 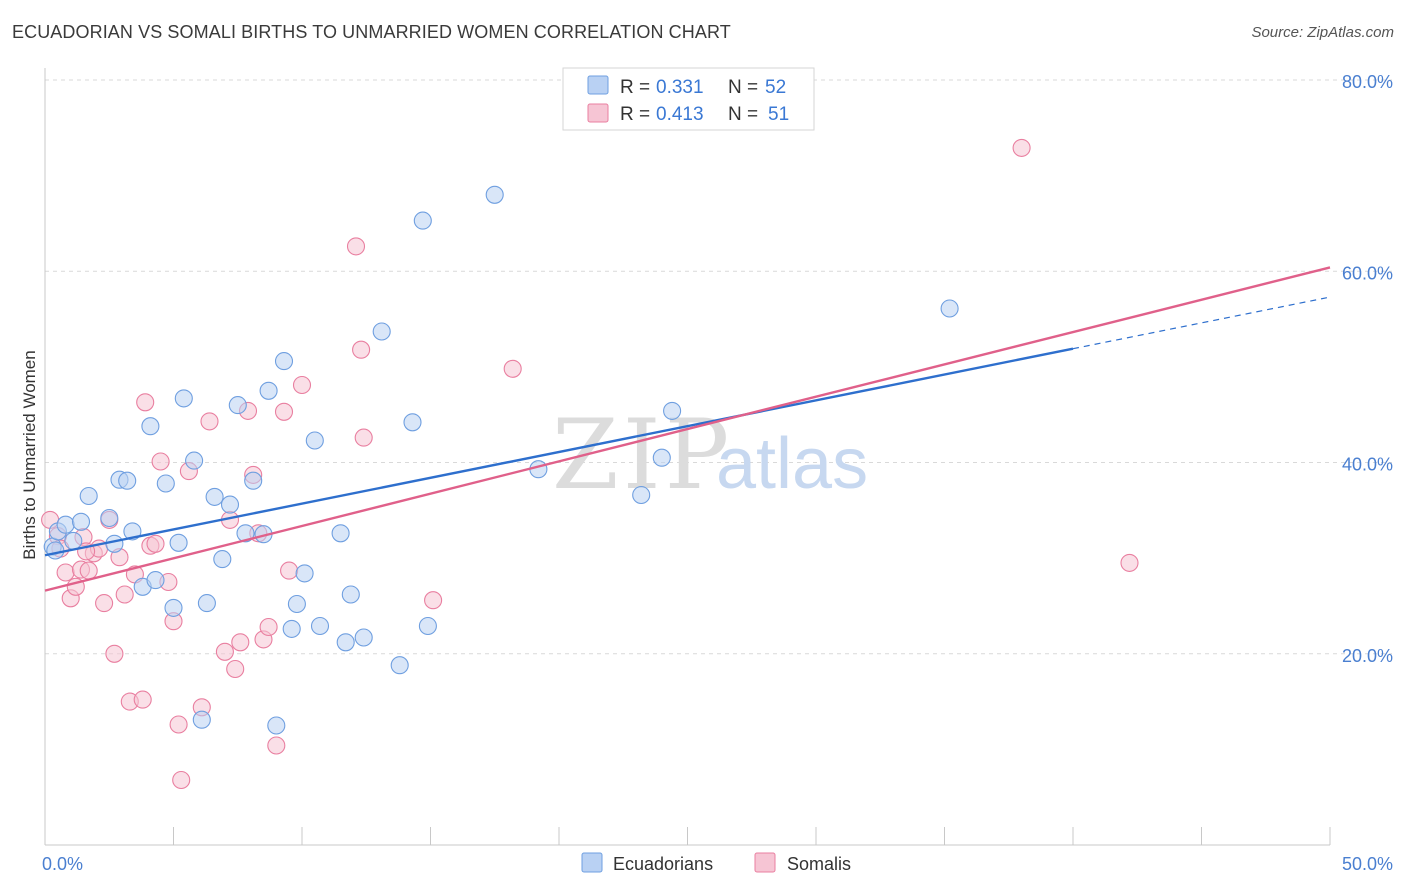 I want to click on series-legend: Ecuadorians Somalis, so click(x=716, y=863).